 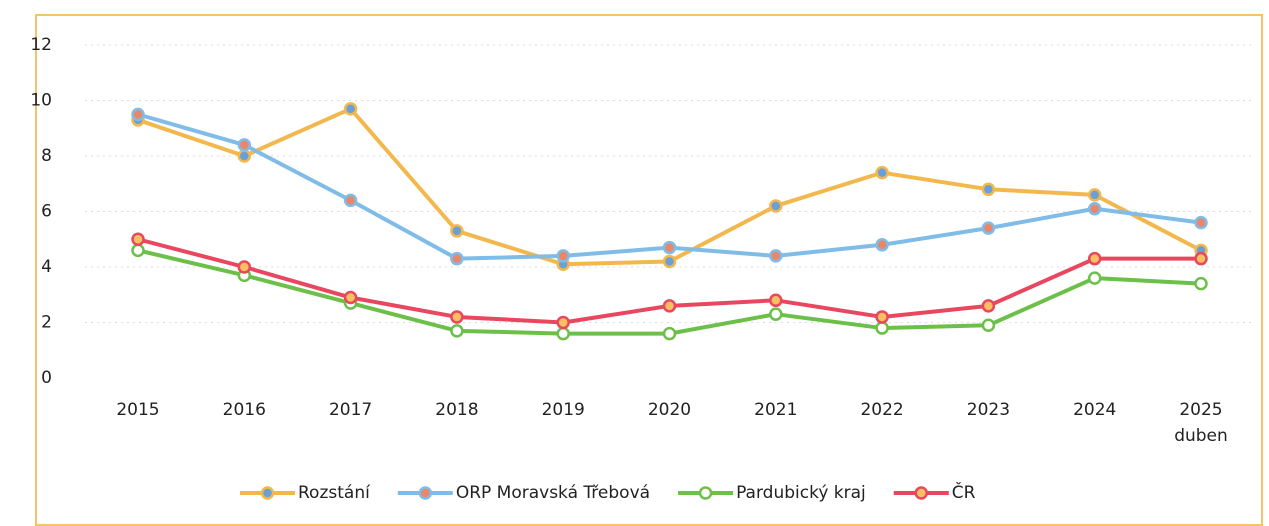 I want to click on x-tick-label: 2023, so click(x=988, y=410).